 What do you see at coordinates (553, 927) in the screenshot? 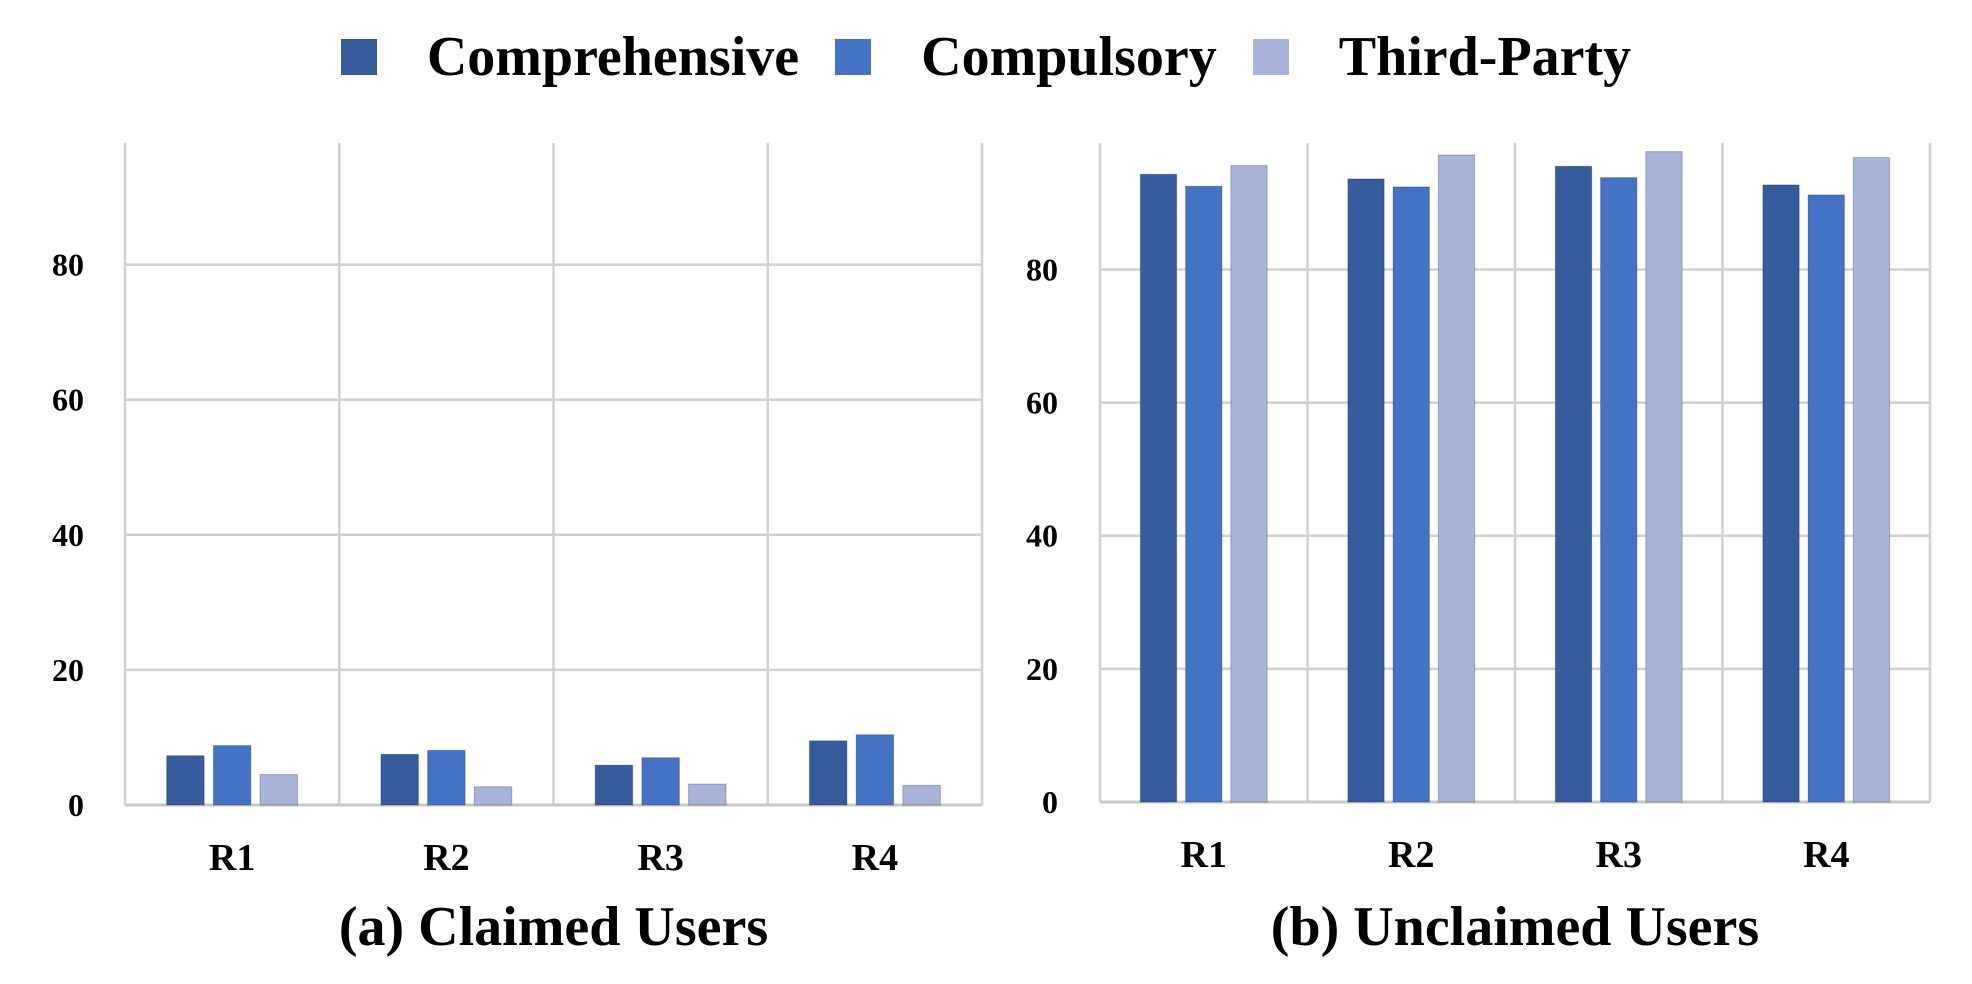
I see `panel-title: (a) Claimed Users` at bounding box center [553, 927].